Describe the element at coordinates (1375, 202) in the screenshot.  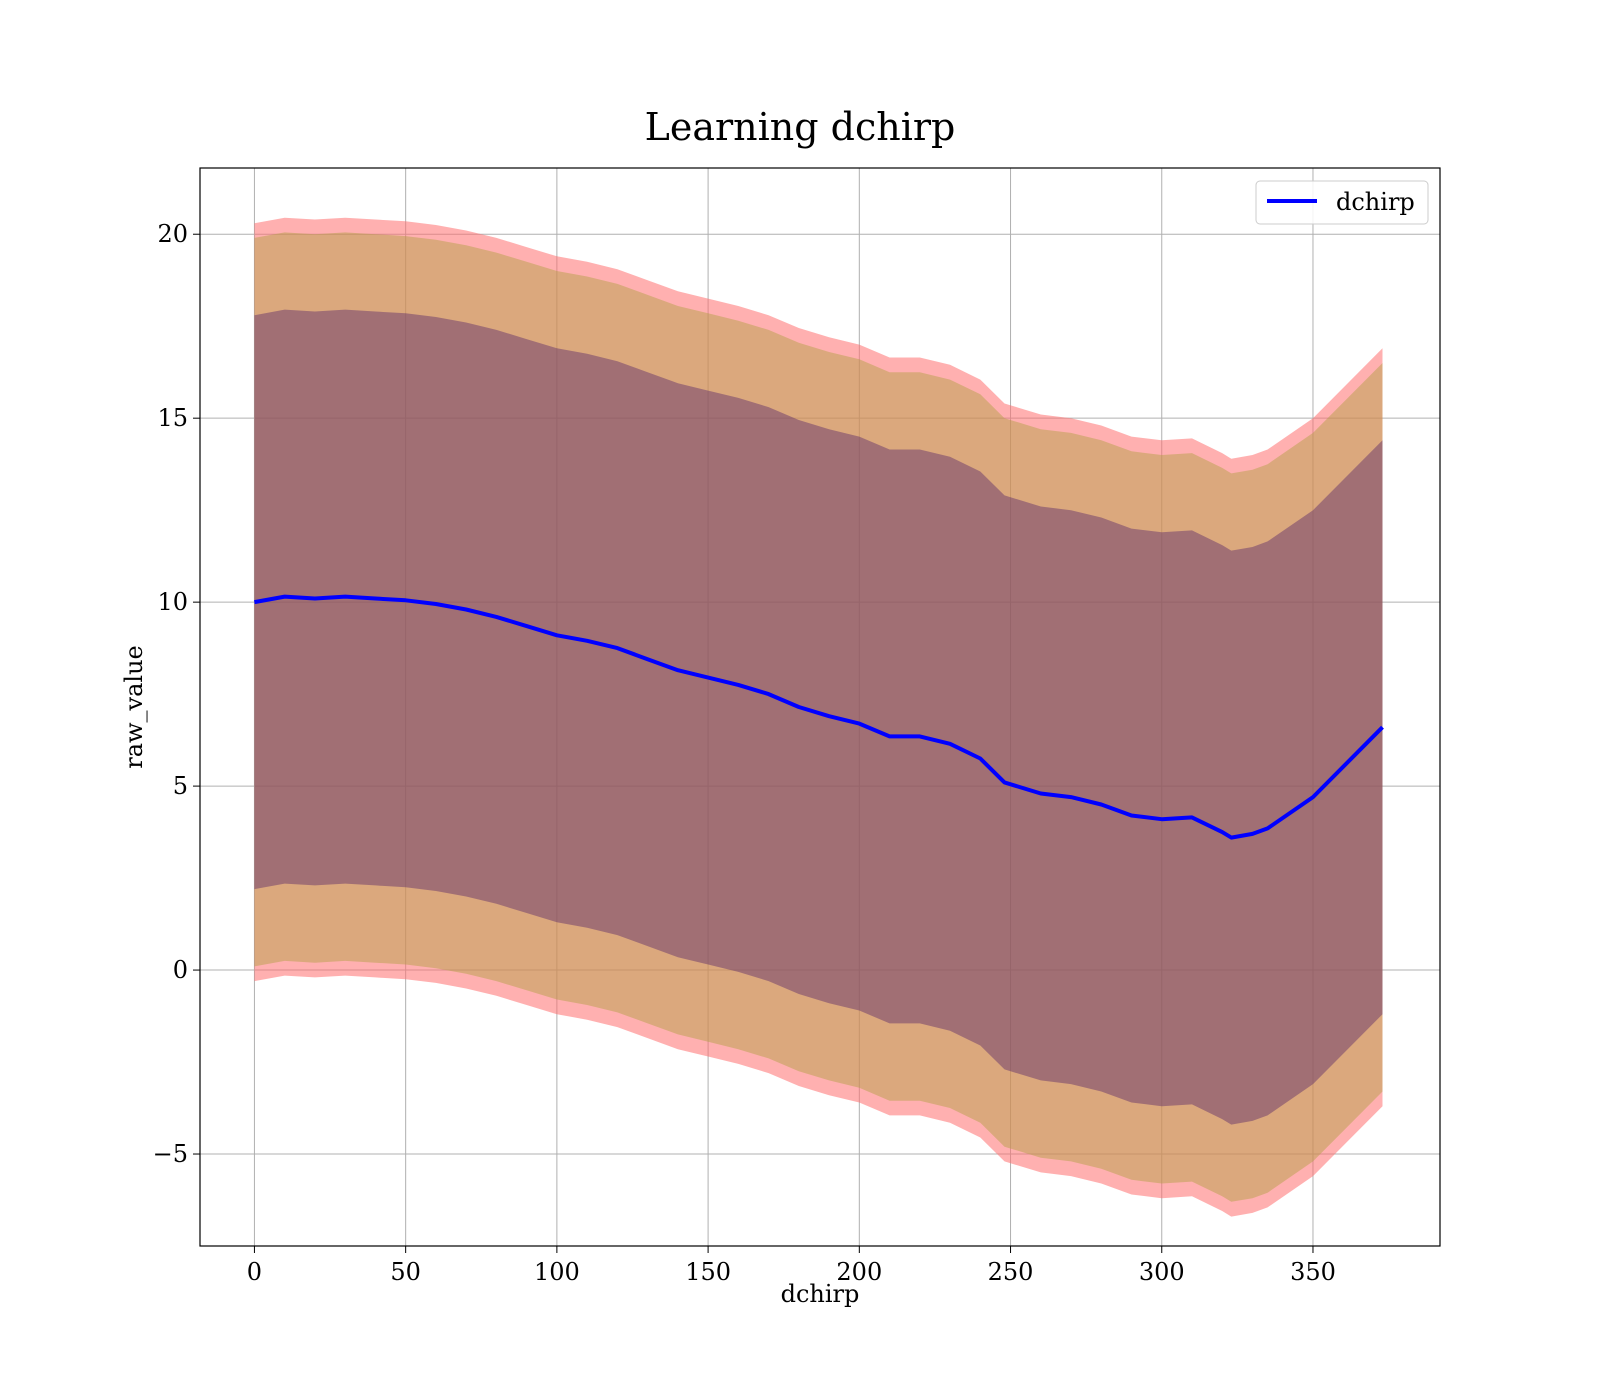
I see `legend-label-dchirp: dchirp` at that location.